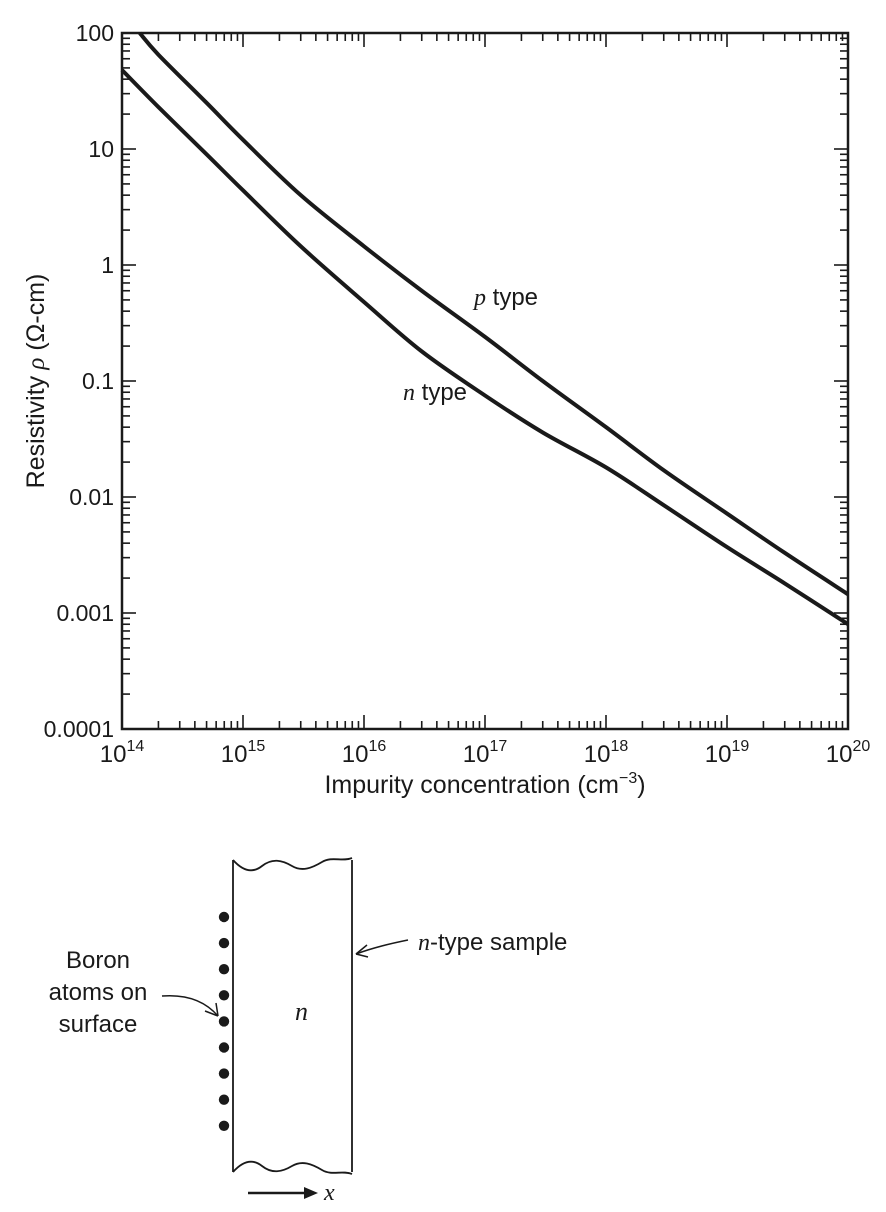 The image size is (886, 1212). Describe the element at coordinates (98, 1024) in the screenshot. I see `boron-line-3: surface` at that location.